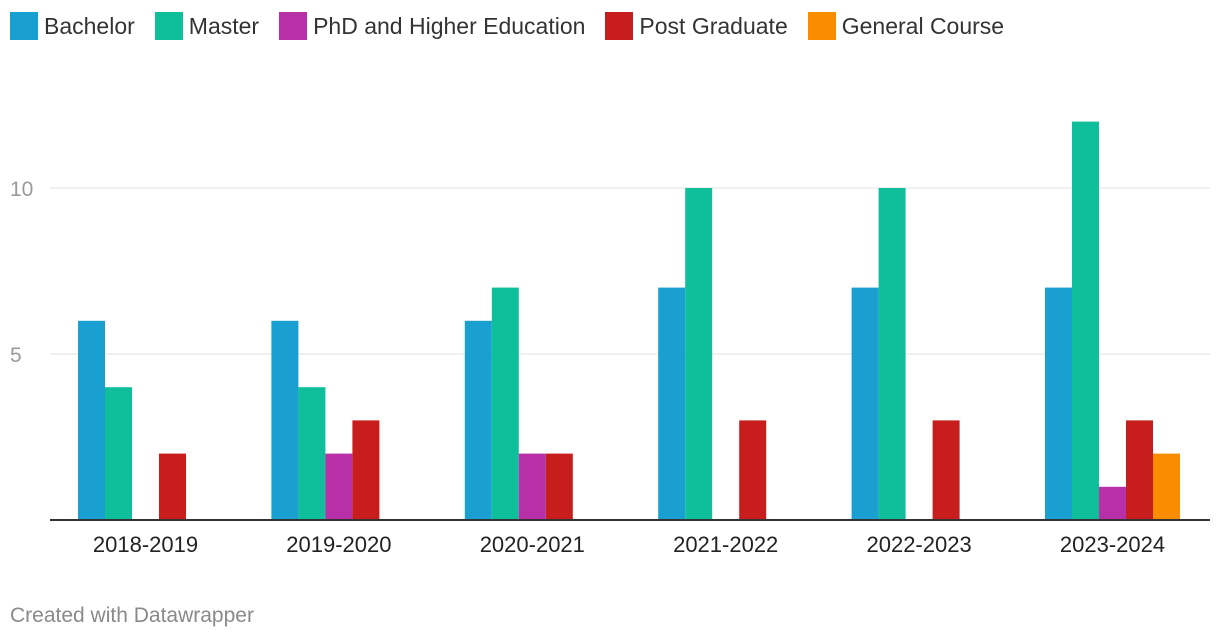  What do you see at coordinates (338, 544) in the screenshot?
I see `x-tick-label: 2019-2020` at bounding box center [338, 544].